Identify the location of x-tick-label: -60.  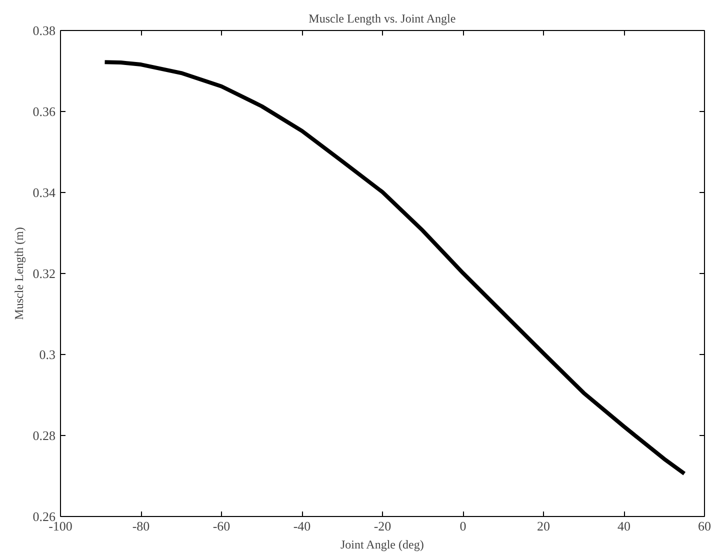
(221, 526).